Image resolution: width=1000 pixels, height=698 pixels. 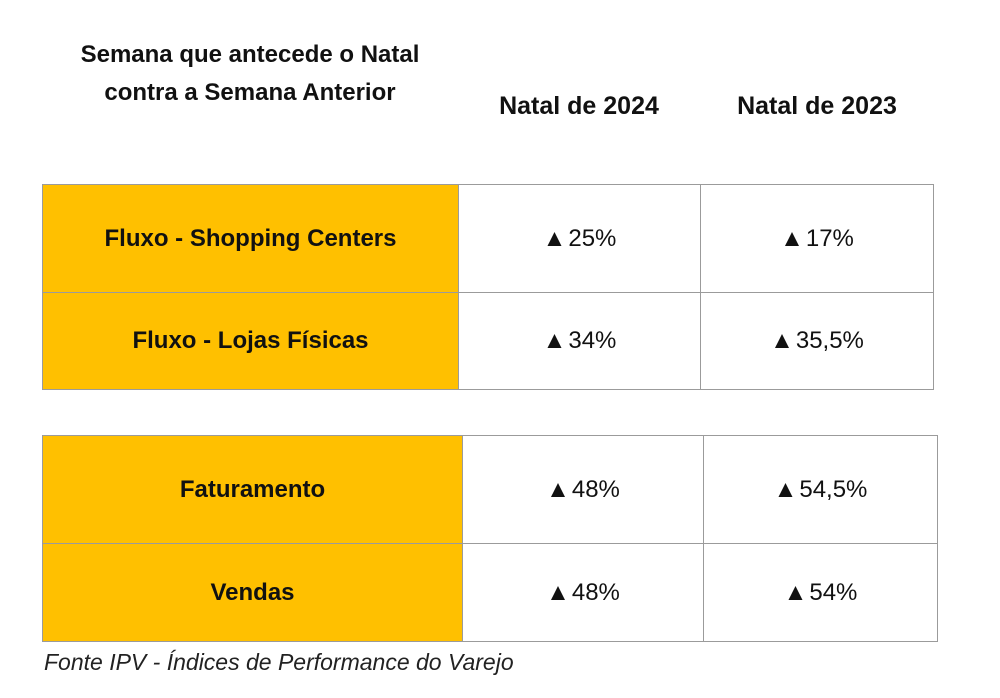 I want to click on value-cell: ▲35,5%, so click(x=817, y=341).